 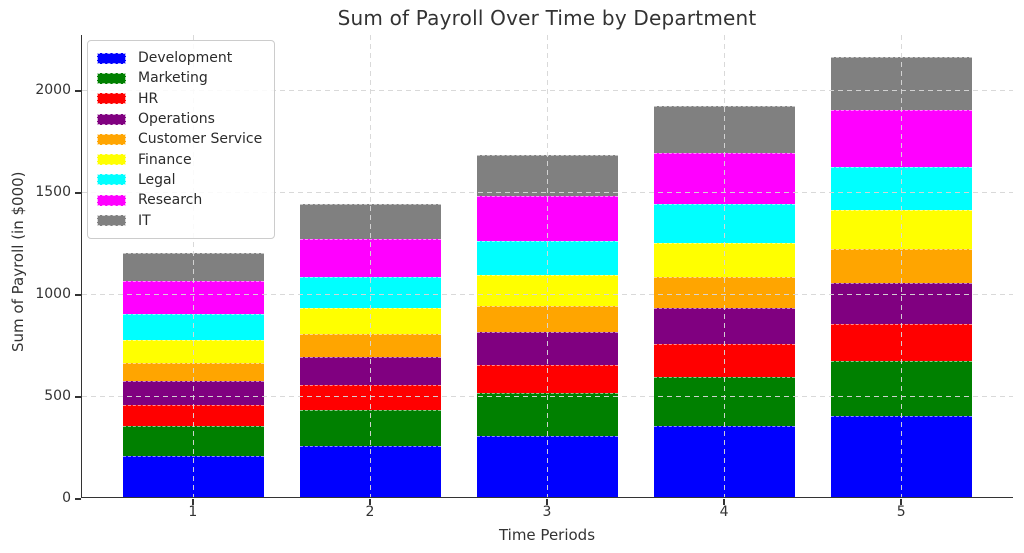 I want to click on marketing-swatch-icon, so click(x=111, y=78).